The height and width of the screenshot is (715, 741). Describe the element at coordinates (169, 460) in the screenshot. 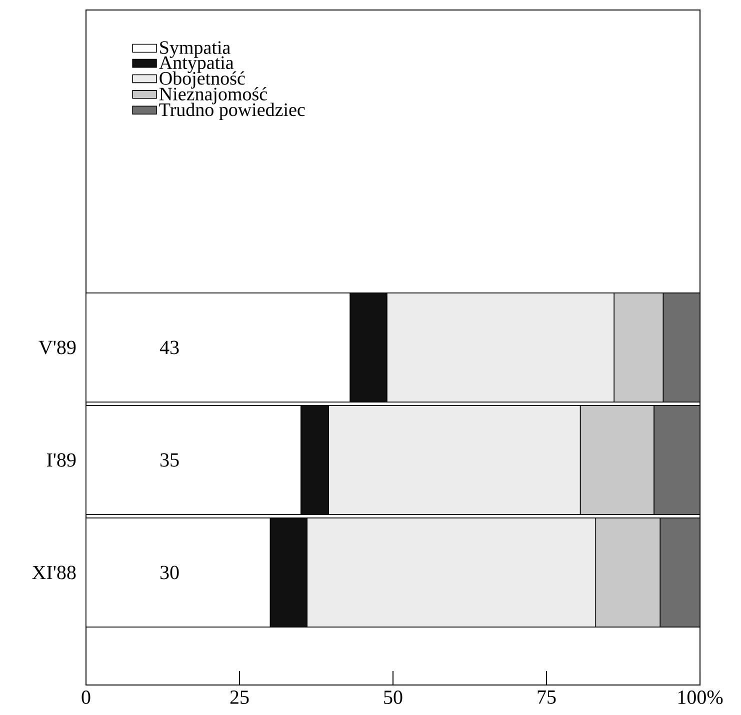

I see `data-label: 35` at that location.